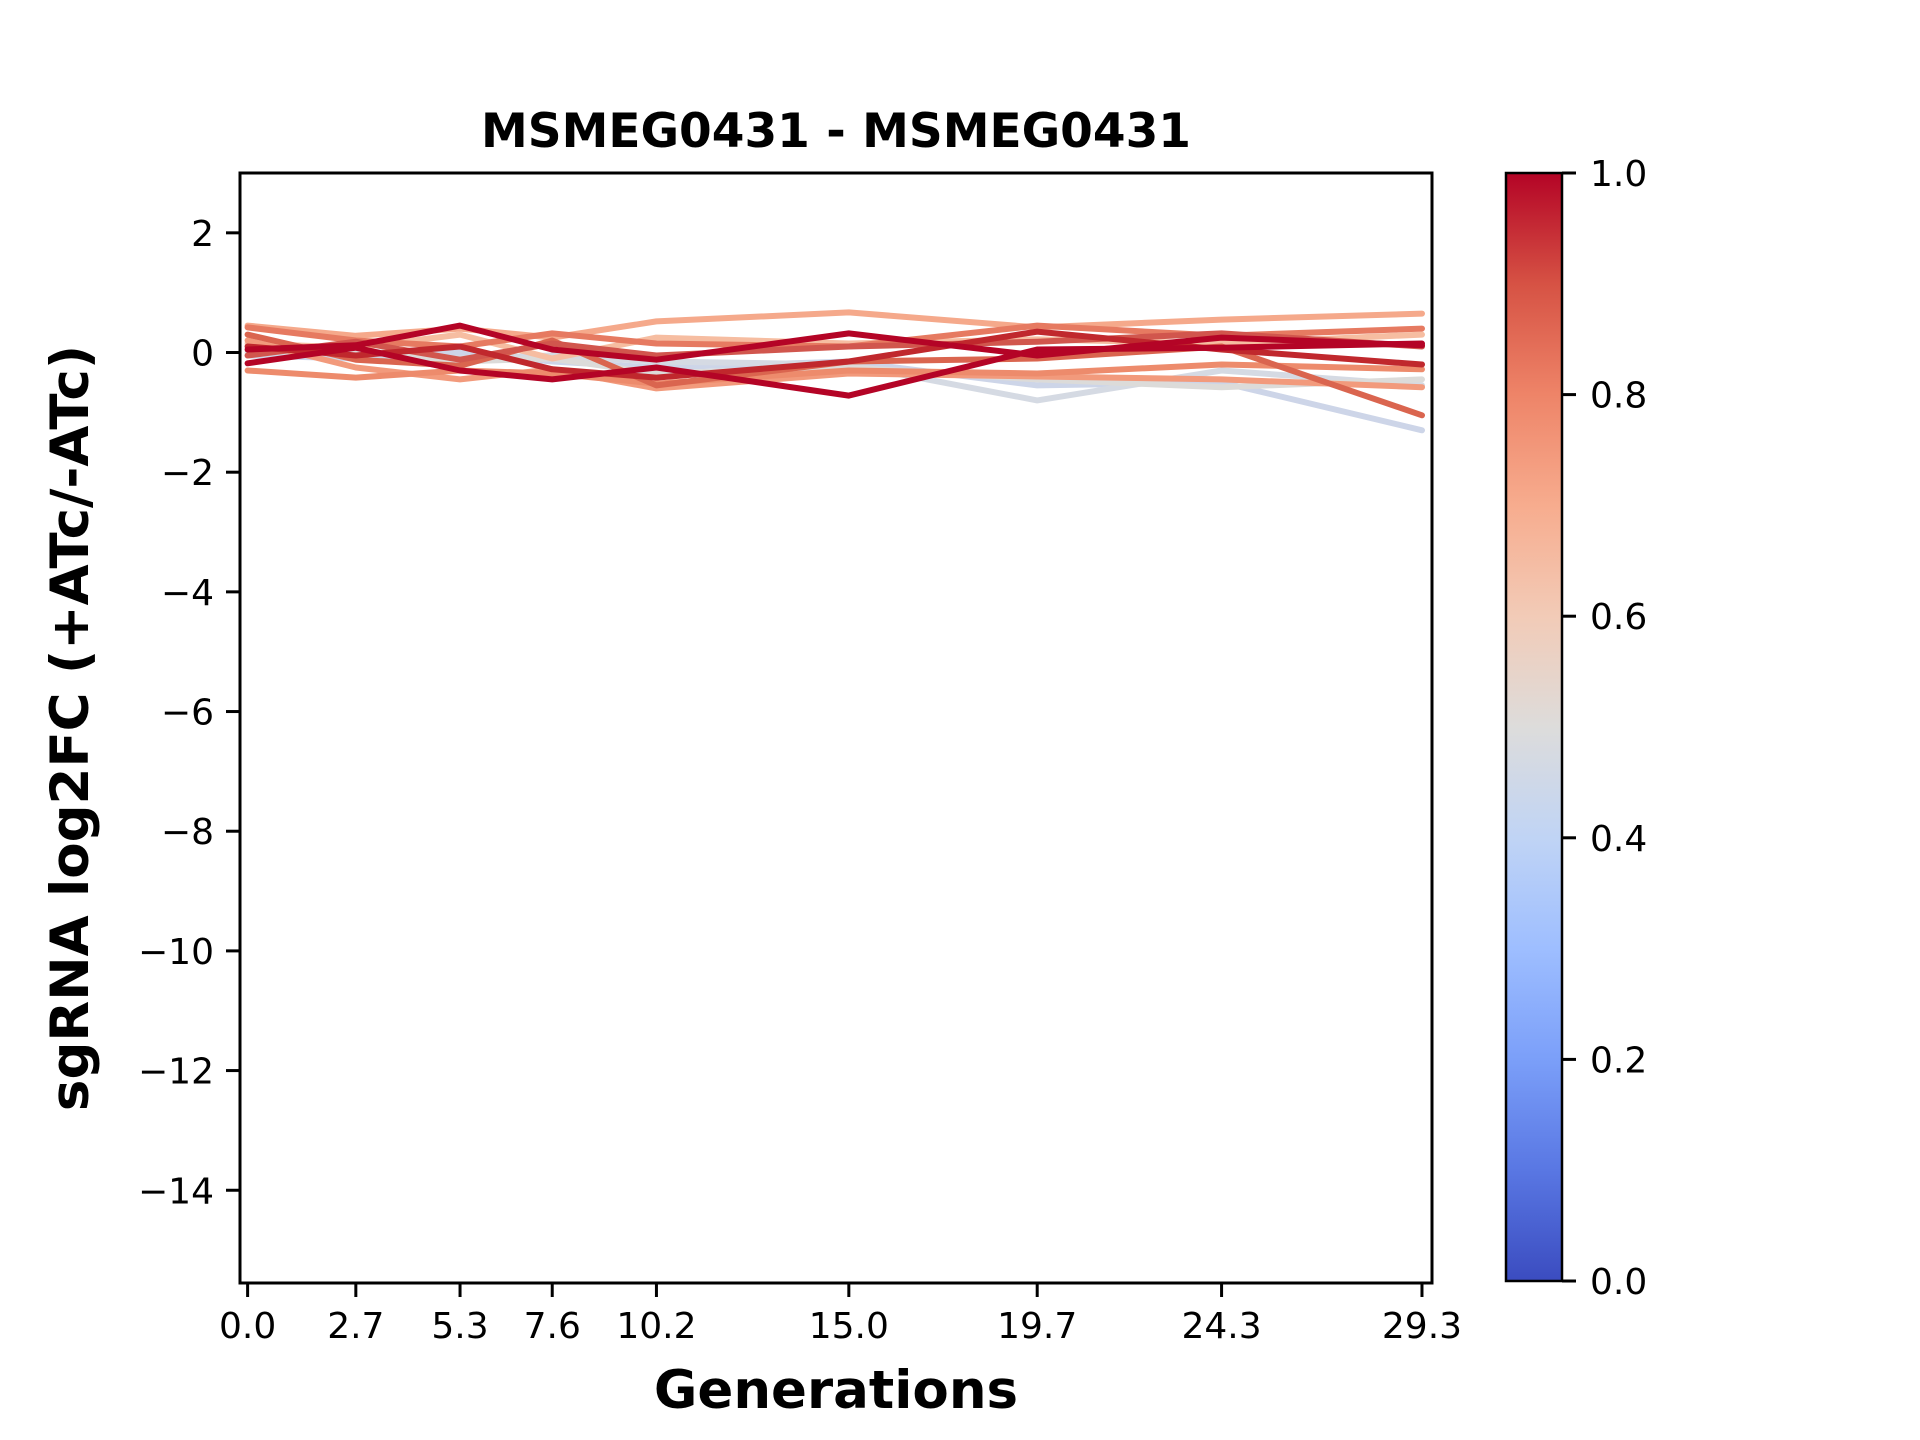  Describe the element at coordinates (1618, 1060) in the screenshot. I see `colorbar-tick-label: 0.2` at that location.